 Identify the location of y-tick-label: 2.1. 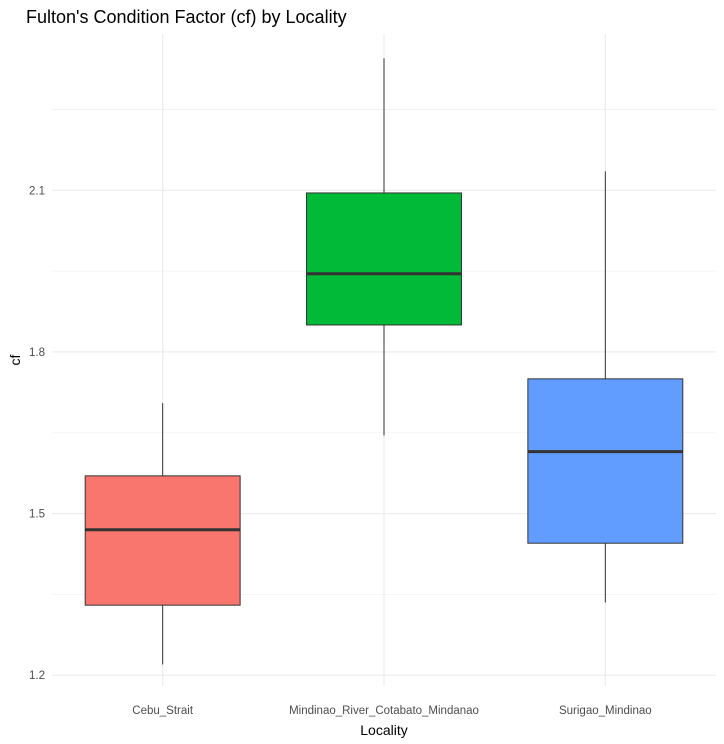
(37, 191).